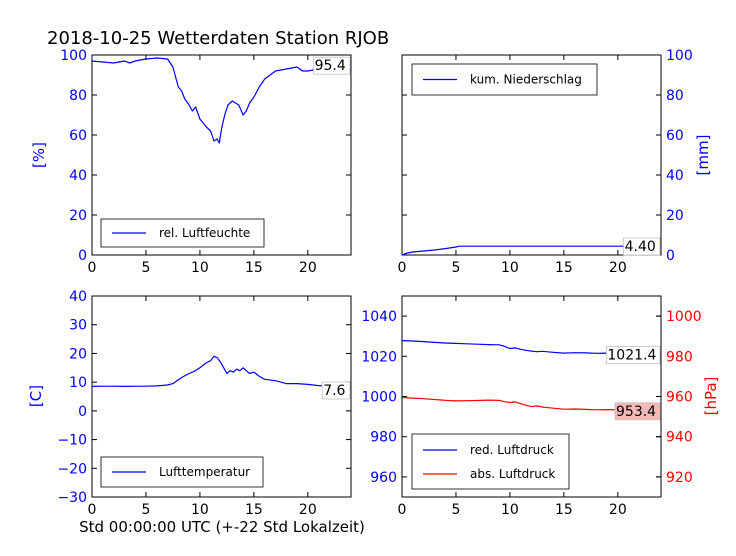 The width and height of the screenshot is (736, 556). I want to click on legend-label: kum. Niederschlag, so click(526, 80).